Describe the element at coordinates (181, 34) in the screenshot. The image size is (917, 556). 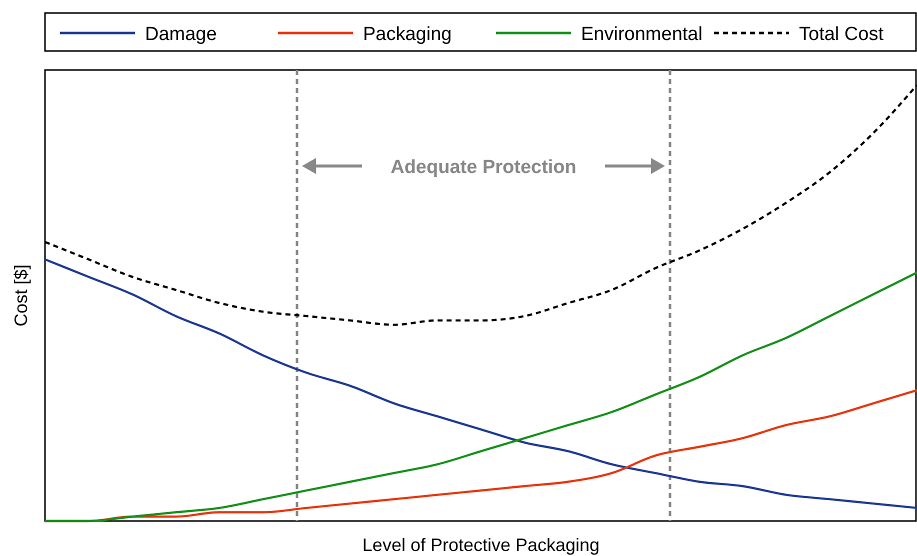
I see `legend-label: Damage` at that location.